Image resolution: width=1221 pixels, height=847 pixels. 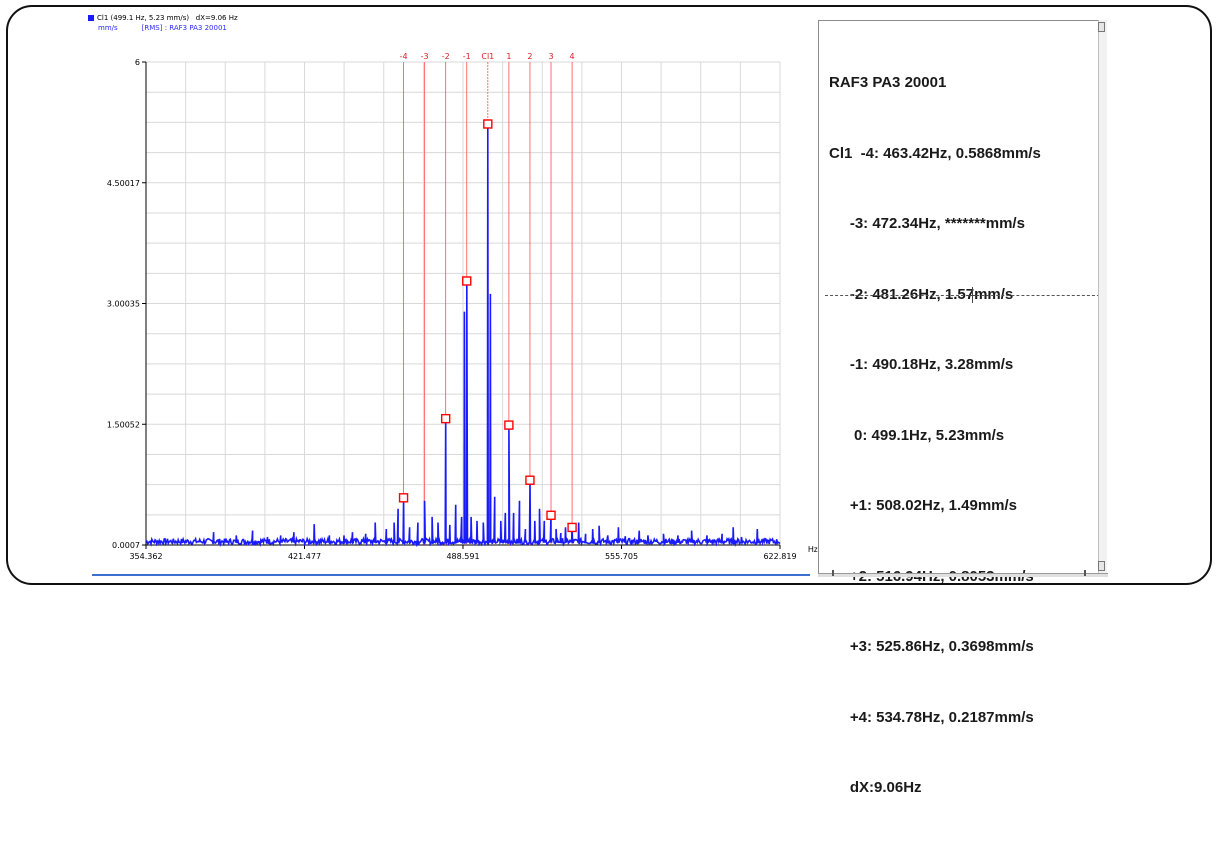 I want to click on info-line: +3: 525.86Hz, 0.3698mm/s, so click(x=931, y=646).